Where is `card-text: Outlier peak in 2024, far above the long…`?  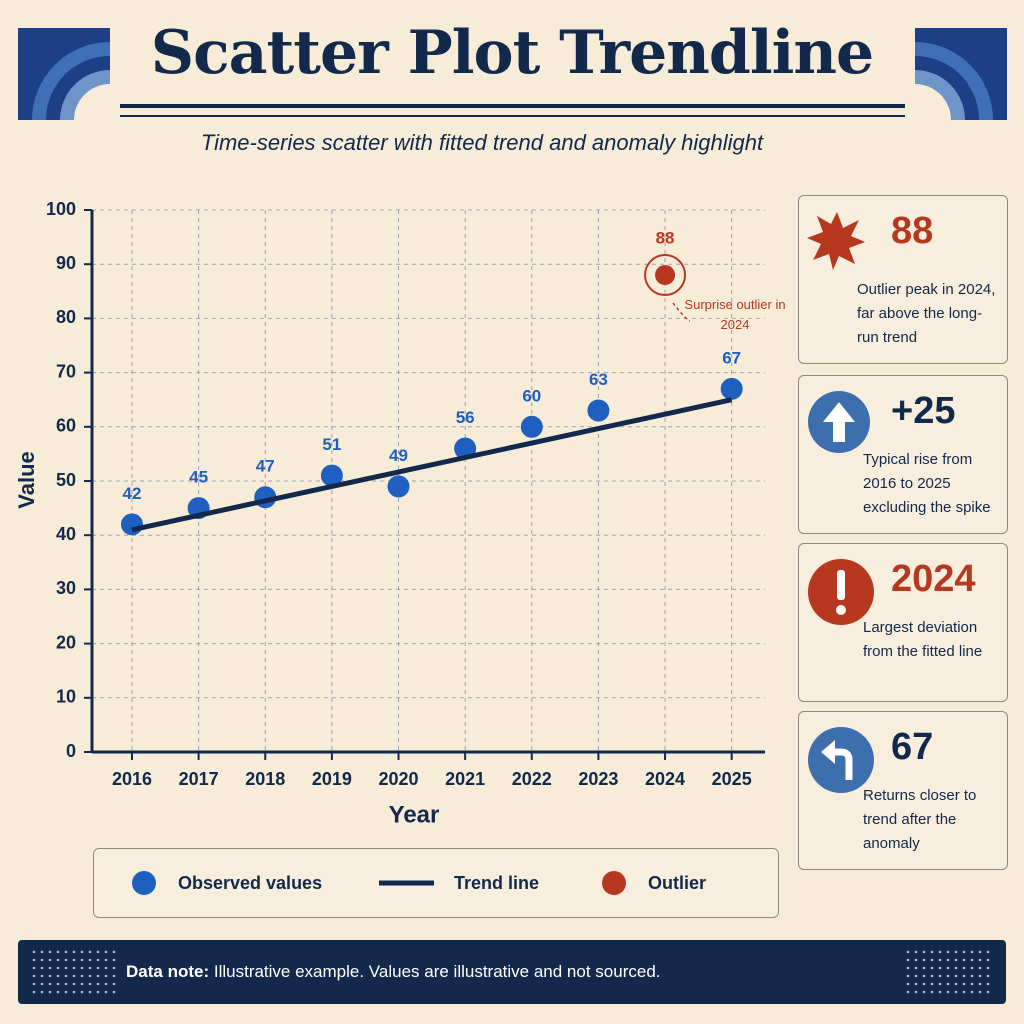 card-text: Outlier peak in 2024, far above the long… is located at coordinates (926, 313).